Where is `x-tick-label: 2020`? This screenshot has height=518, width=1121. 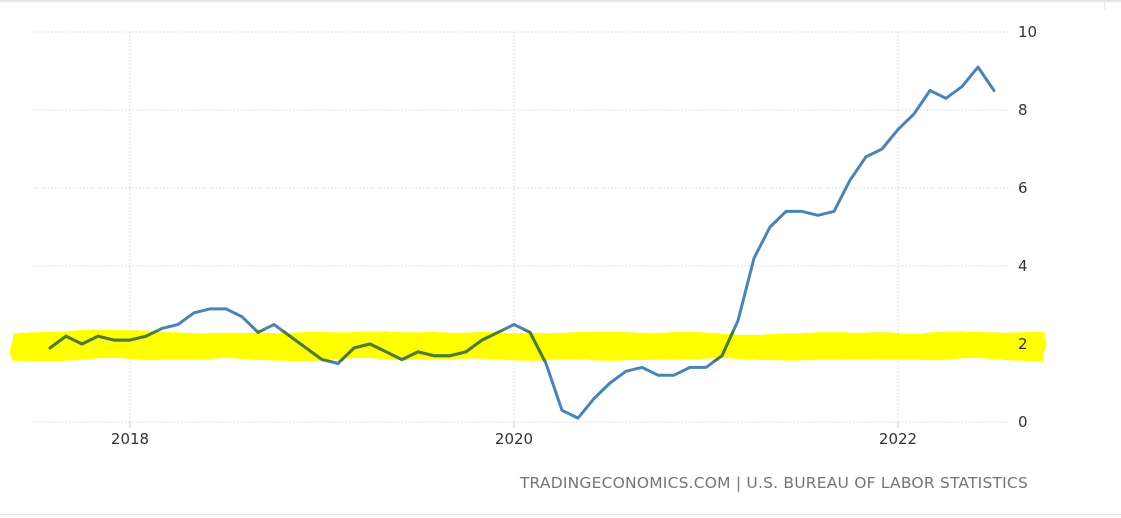
x-tick-label: 2020 is located at coordinates (514, 439).